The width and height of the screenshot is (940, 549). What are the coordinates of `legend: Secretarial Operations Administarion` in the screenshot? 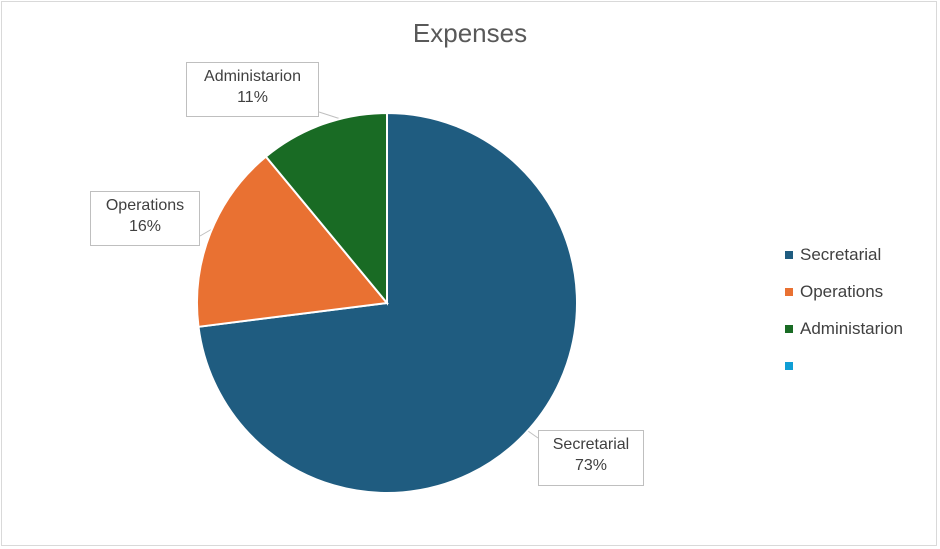 It's located at (844, 310).